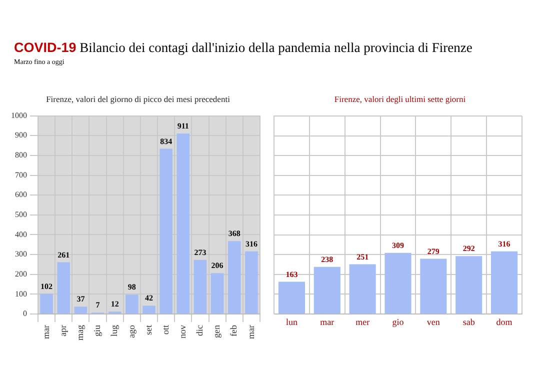 This screenshot has width=538, height=380. I want to click on y-tick-label: 100, so click(21, 293).